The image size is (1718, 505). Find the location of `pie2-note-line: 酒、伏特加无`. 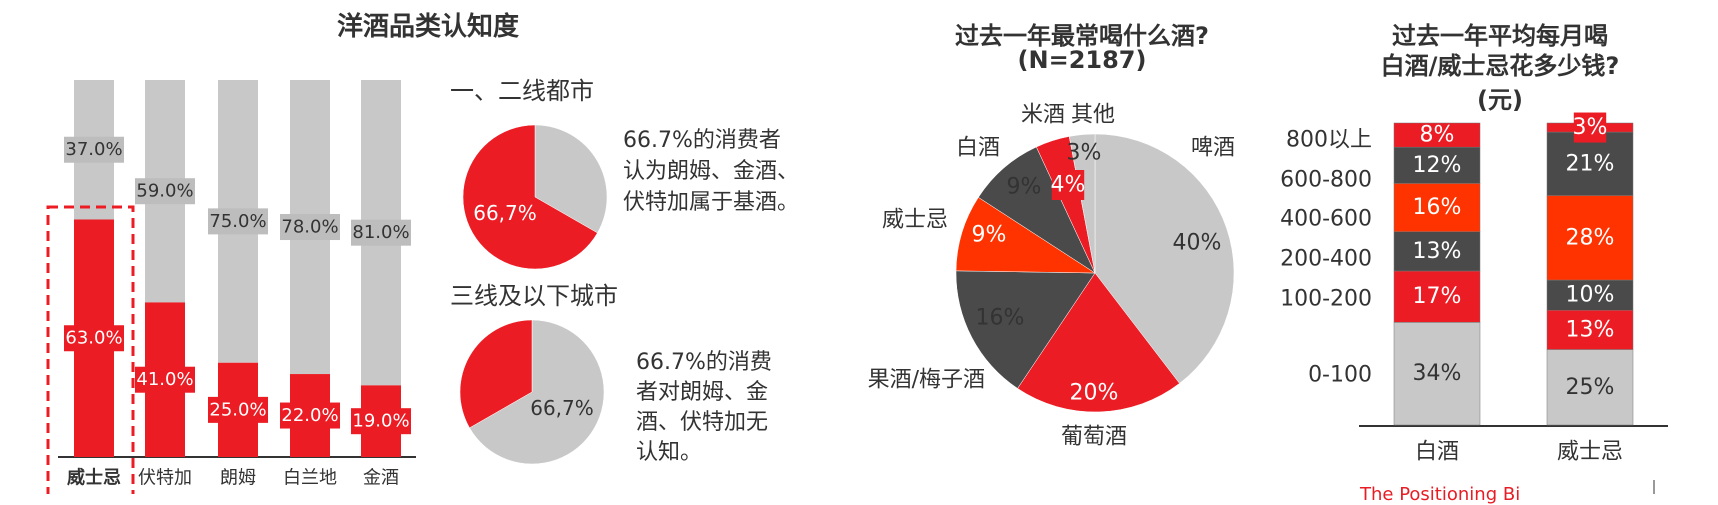

pie2-note-line: 酒、伏特加无 is located at coordinates (702, 422).